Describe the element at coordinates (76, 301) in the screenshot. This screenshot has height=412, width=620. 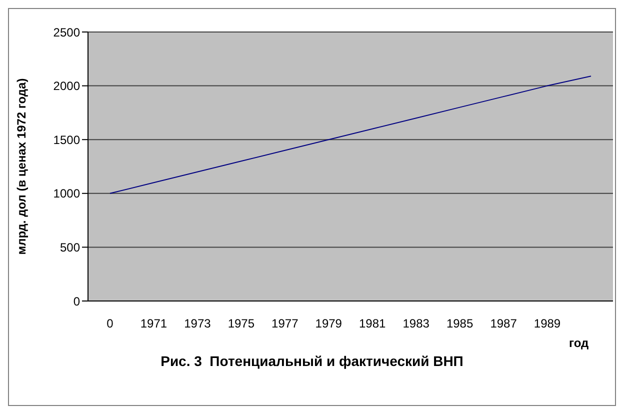
I see `y-tick-label: 0` at that location.